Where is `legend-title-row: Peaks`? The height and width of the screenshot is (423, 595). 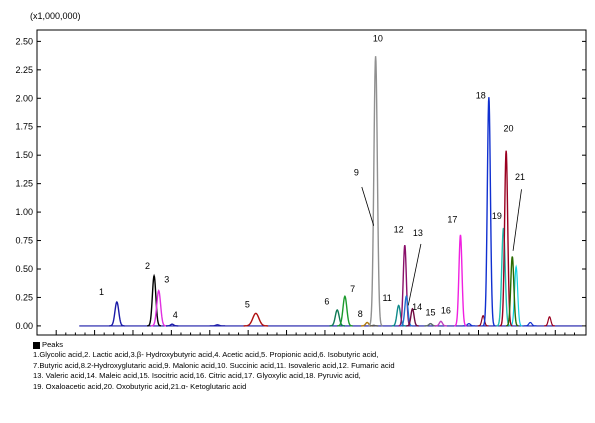 legend-title-row: Peaks is located at coordinates (313, 345).